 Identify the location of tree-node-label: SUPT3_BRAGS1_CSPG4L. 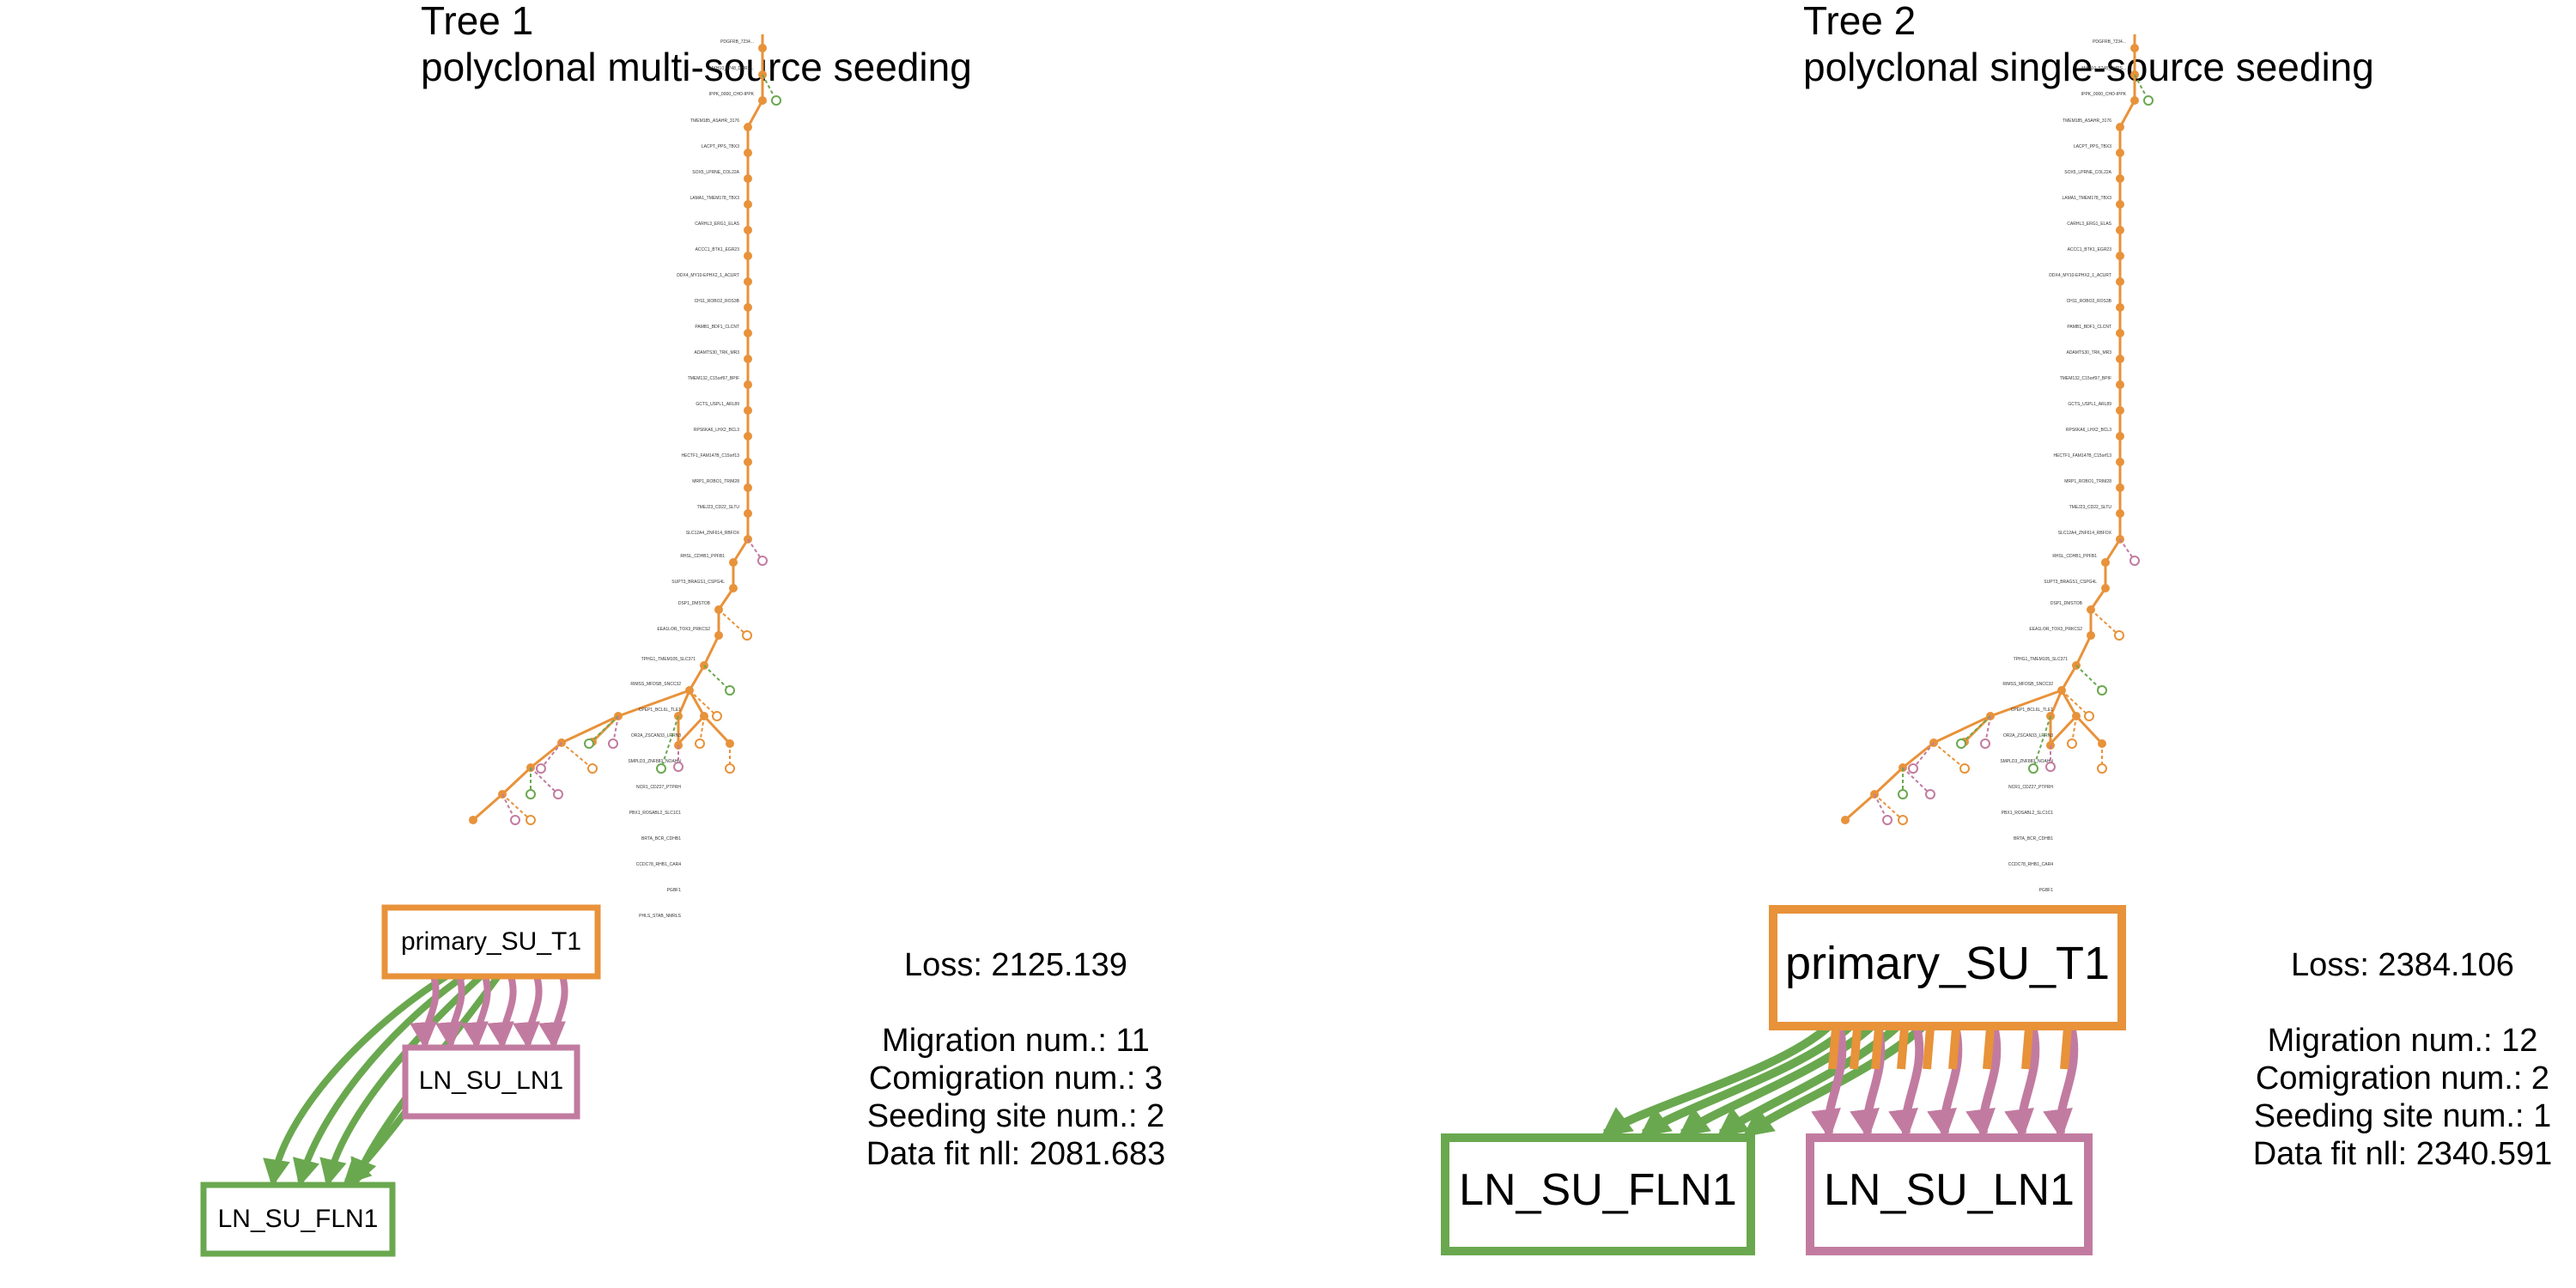
(2070, 583).